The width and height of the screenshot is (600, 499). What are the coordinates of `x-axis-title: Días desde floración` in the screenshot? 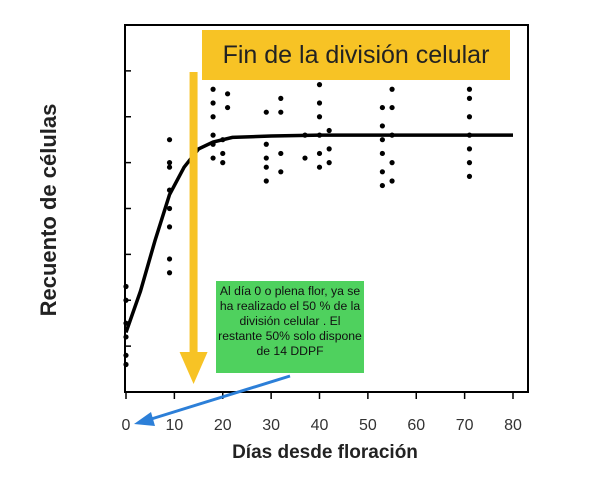 It's located at (325, 452).